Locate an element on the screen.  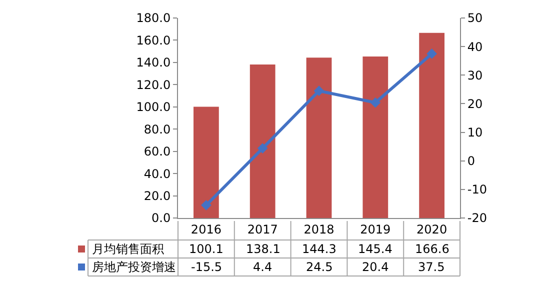
y-tick-label: 80.0 is located at coordinates (157, 129).